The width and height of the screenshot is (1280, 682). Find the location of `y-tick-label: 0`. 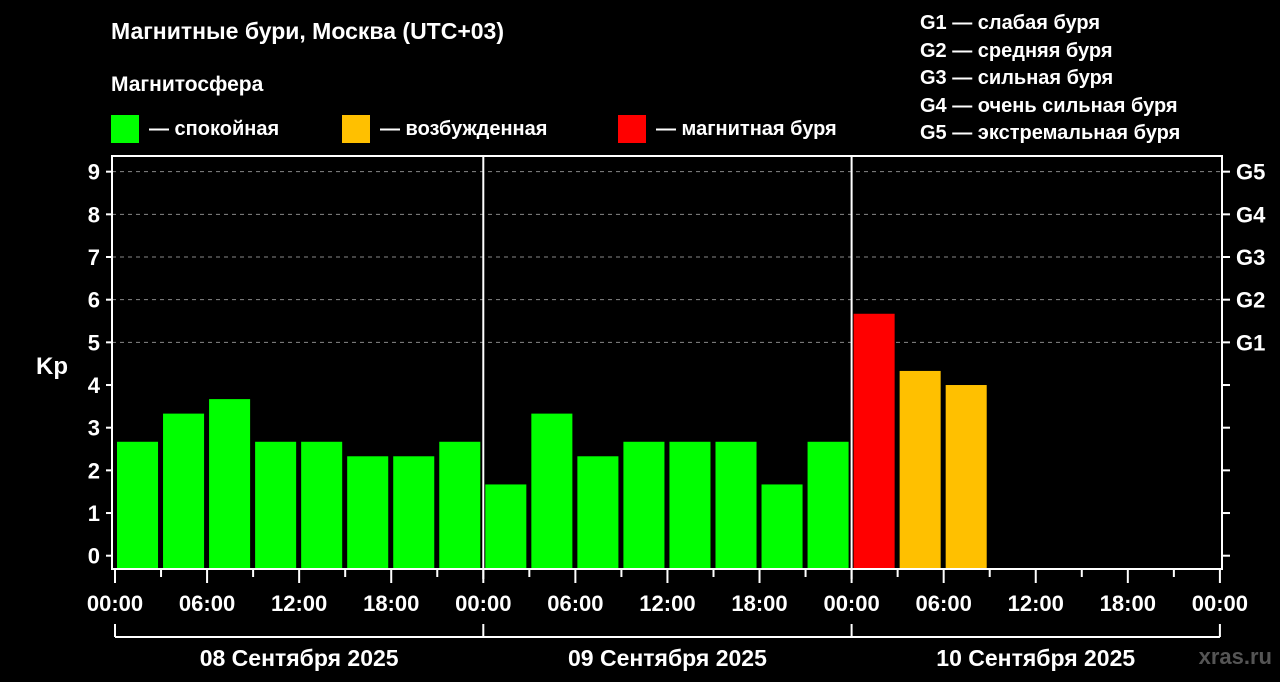

y-tick-label: 0 is located at coordinates (94, 556).